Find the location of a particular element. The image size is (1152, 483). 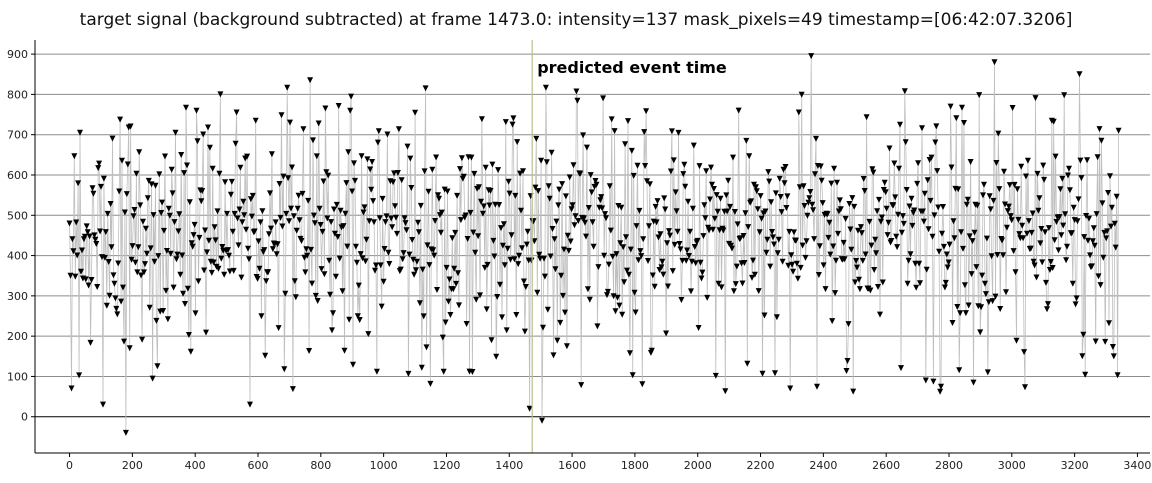

y-tick-label: 500 is located at coordinates (17, 215).